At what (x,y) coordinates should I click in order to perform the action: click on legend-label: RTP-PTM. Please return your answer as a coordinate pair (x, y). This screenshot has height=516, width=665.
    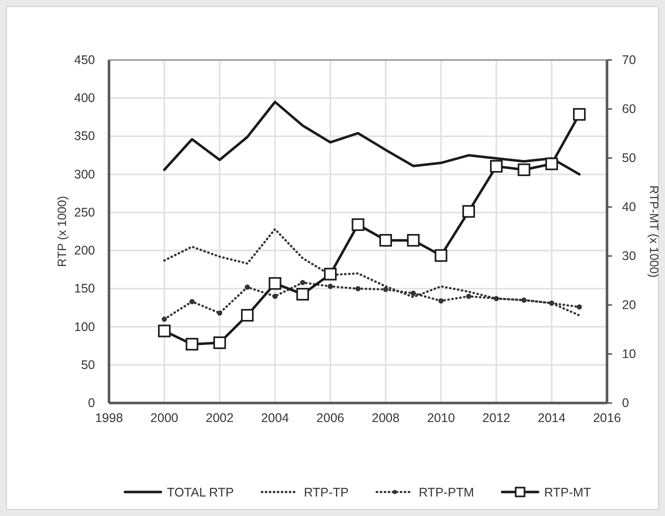
    Looking at the image, I should click on (446, 493).